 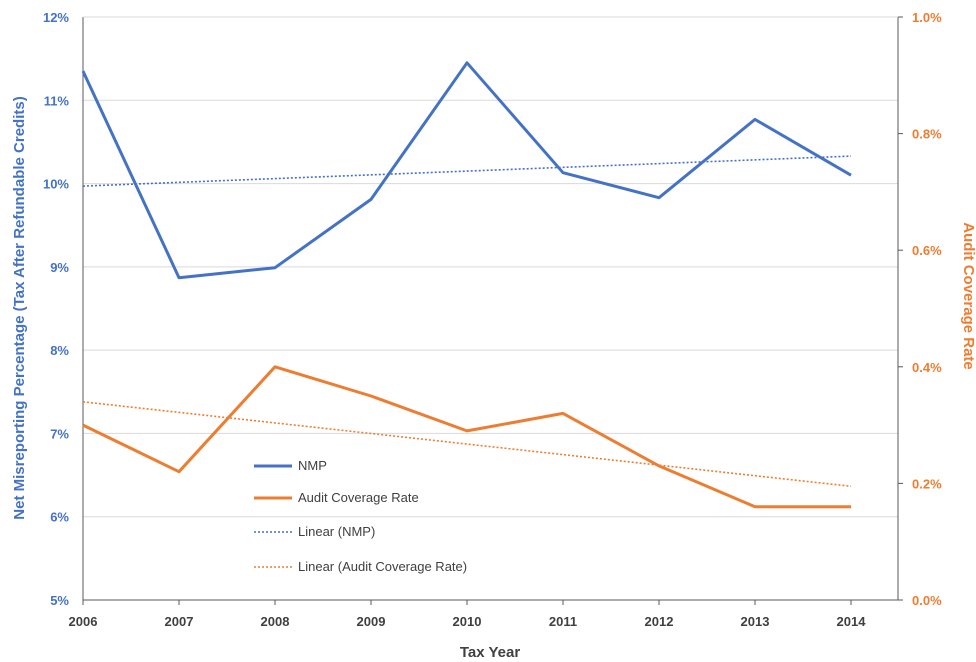 What do you see at coordinates (659, 621) in the screenshot?
I see `x-tick-label: 2012` at bounding box center [659, 621].